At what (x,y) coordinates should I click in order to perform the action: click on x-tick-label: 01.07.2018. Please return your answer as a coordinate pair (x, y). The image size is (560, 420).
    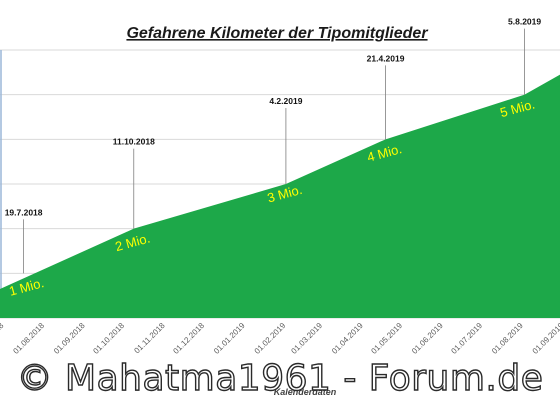
    Looking at the image, I should click on (3, 338).